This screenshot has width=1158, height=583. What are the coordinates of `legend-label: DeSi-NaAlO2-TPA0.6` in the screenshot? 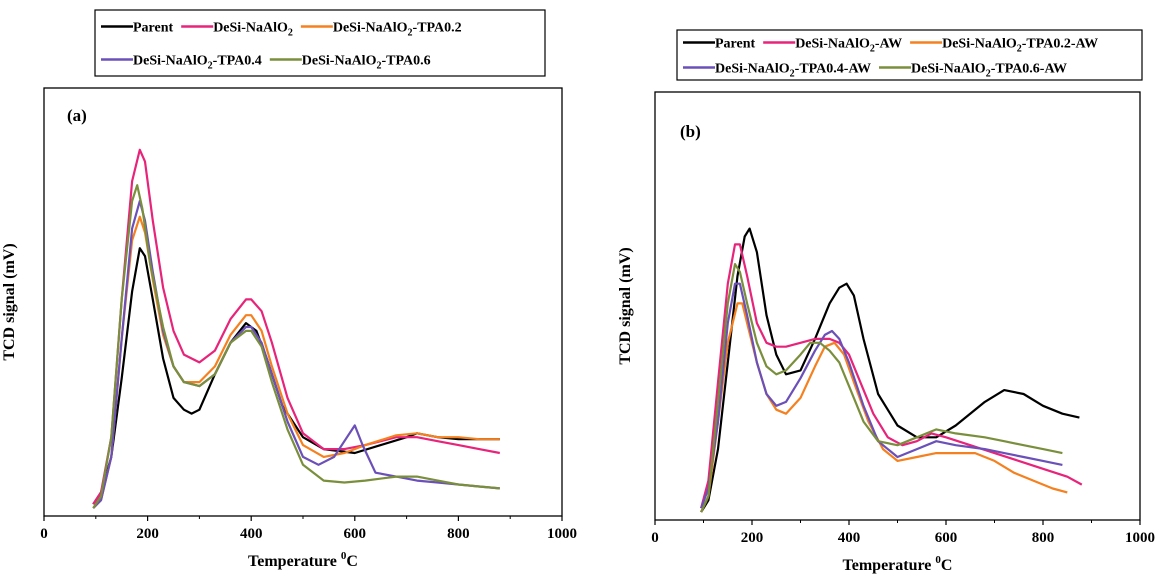 It's located at (366, 63).